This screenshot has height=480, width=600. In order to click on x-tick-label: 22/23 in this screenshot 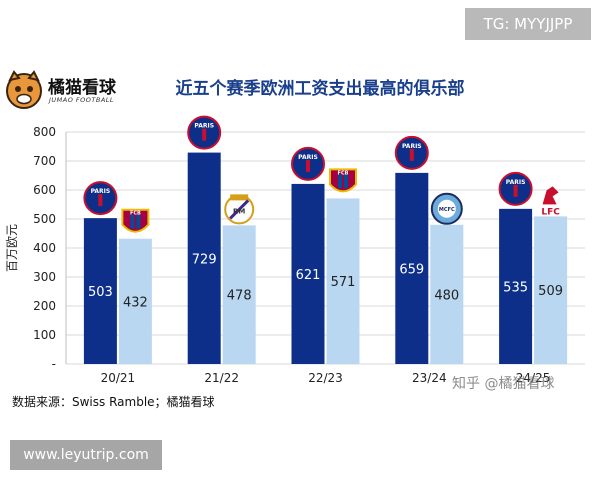, I will do `click(325, 378)`.